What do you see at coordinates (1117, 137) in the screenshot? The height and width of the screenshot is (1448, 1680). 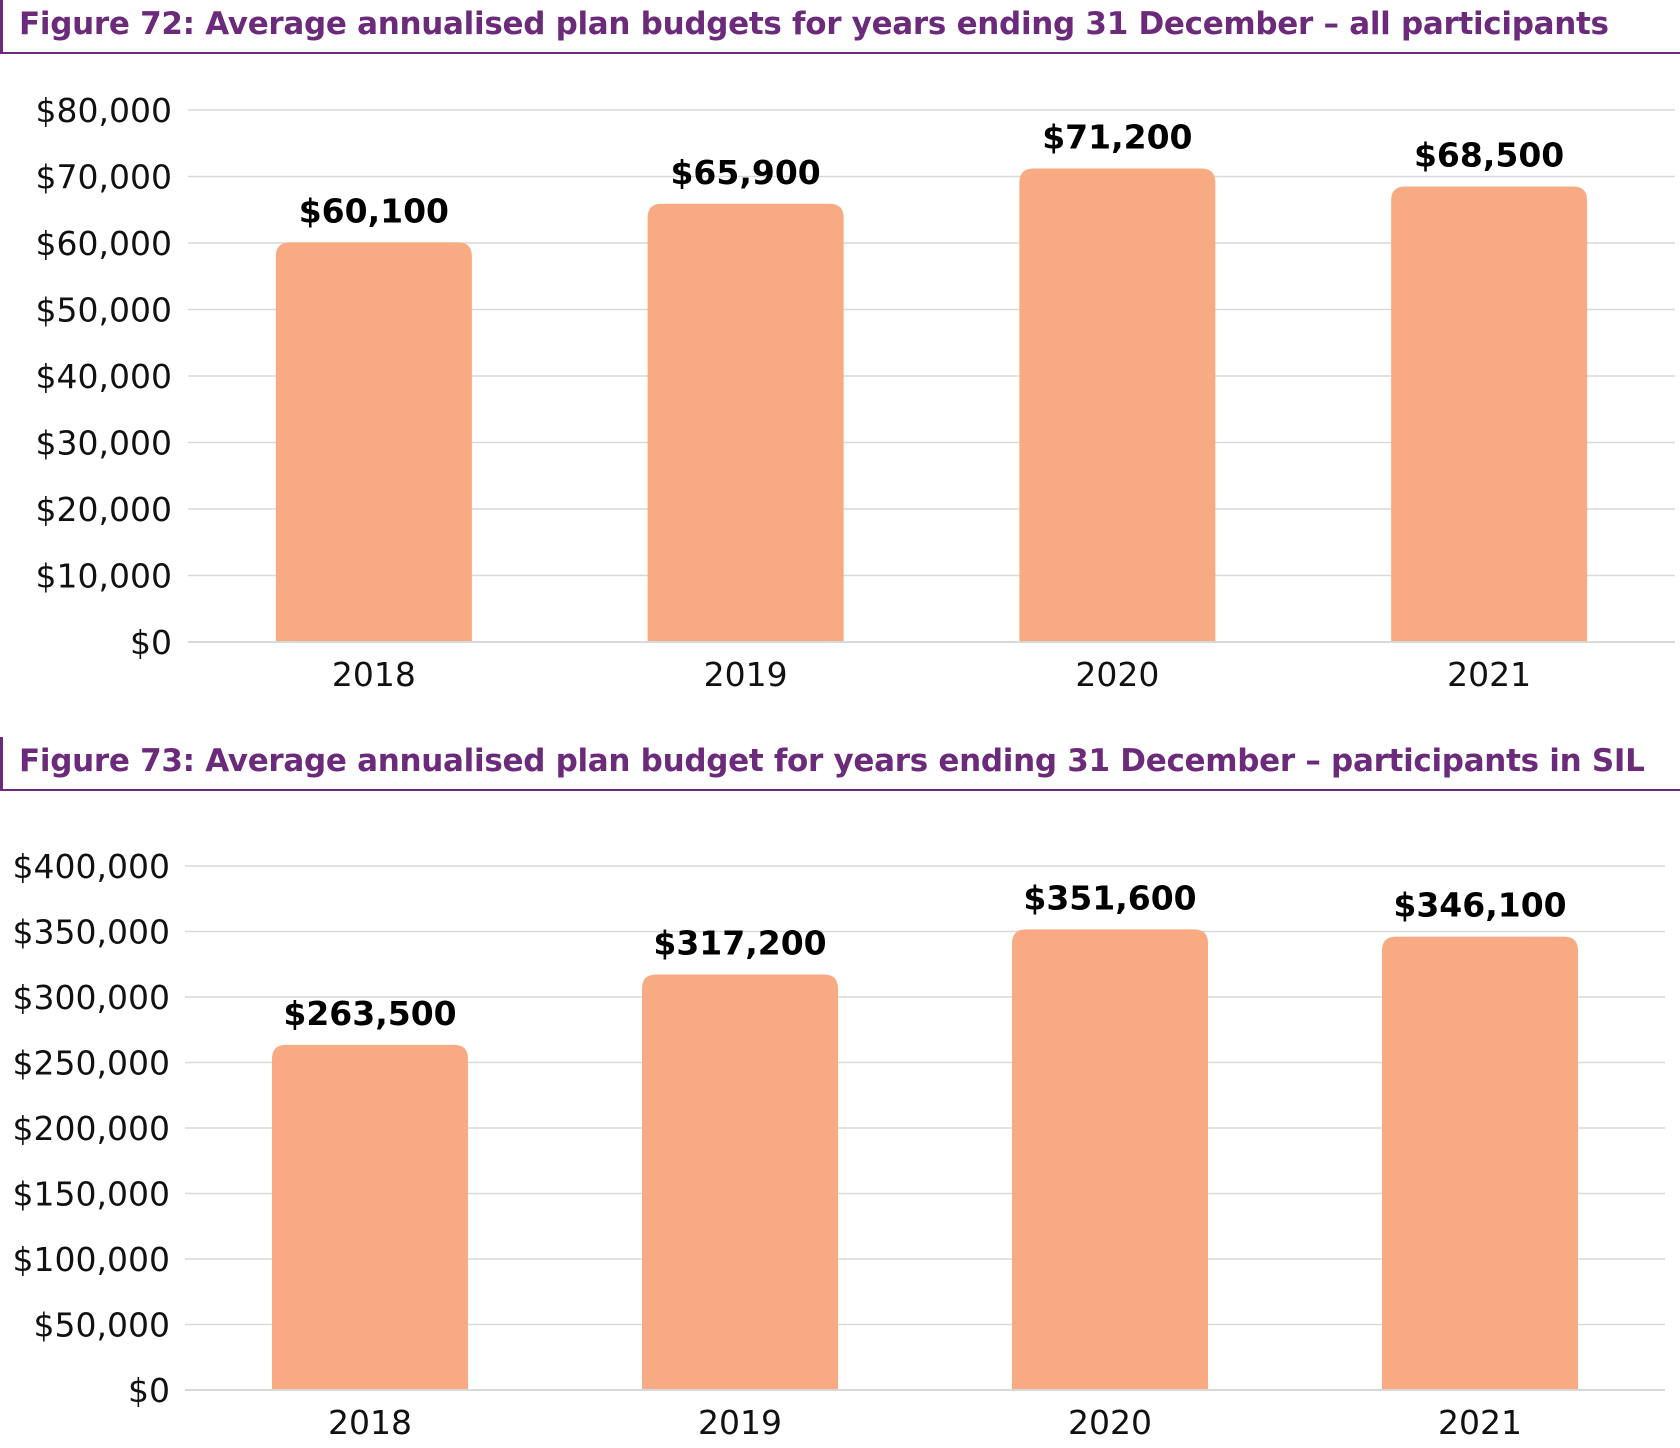 I see `data-label-2020: $71,200` at bounding box center [1117, 137].